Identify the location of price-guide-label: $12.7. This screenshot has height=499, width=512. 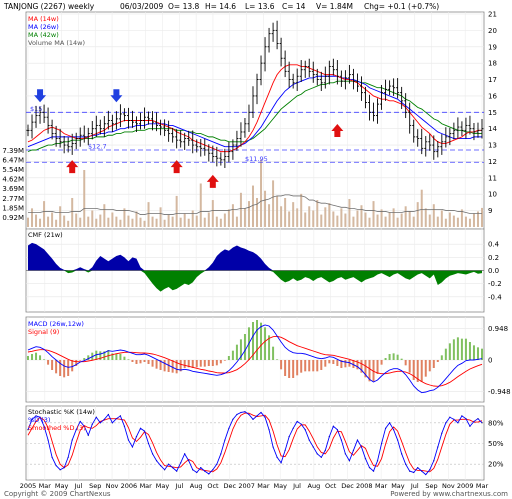
(97, 146).